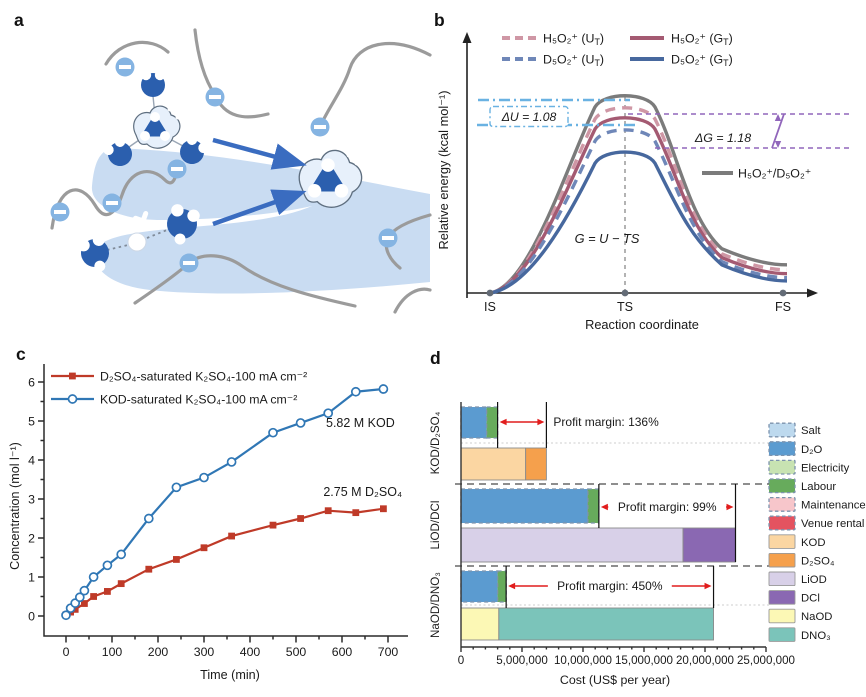 The width and height of the screenshot is (866, 697). I want to click on legend-label: Salt, so click(811, 431).